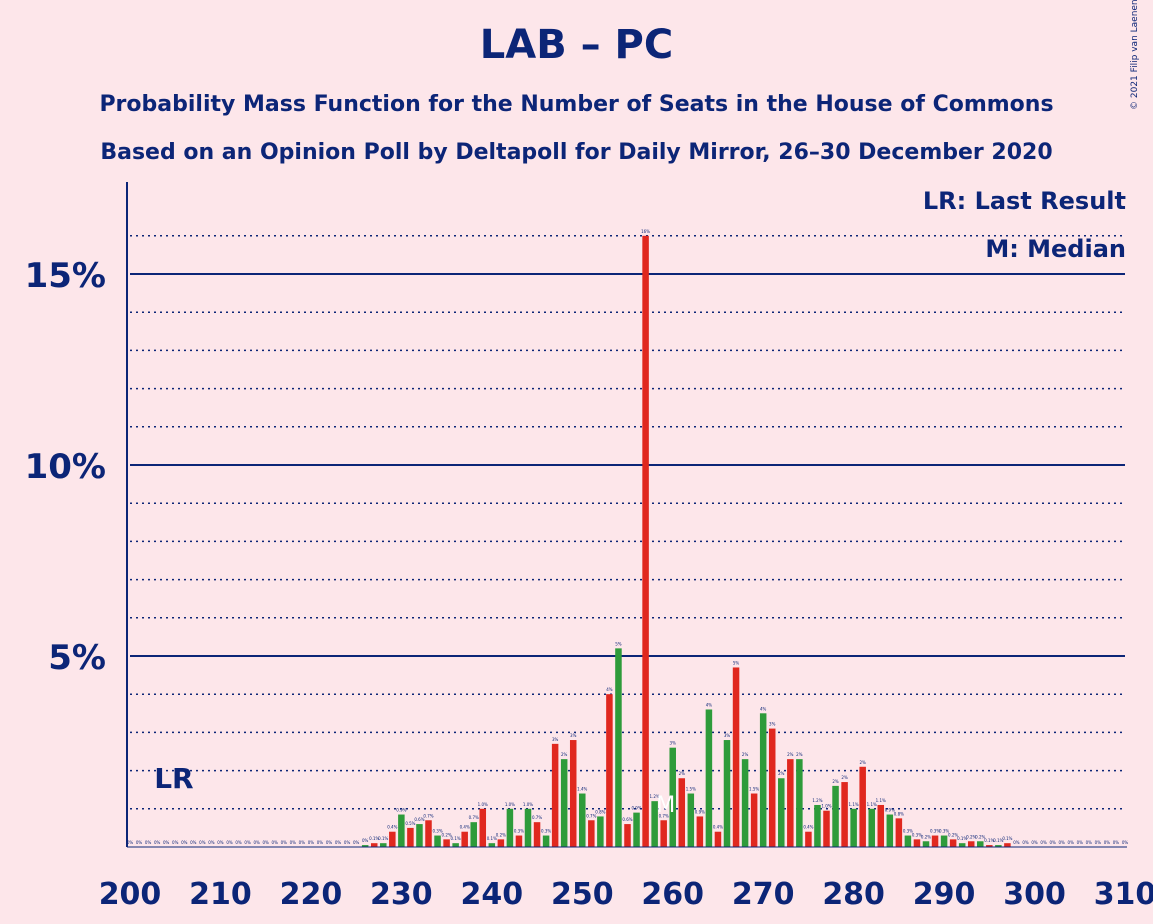 The width and height of the screenshot is (1153, 924). Describe the element at coordinates (1071, 842) in the screenshot. I see `bar-label-304: 0%` at that location.